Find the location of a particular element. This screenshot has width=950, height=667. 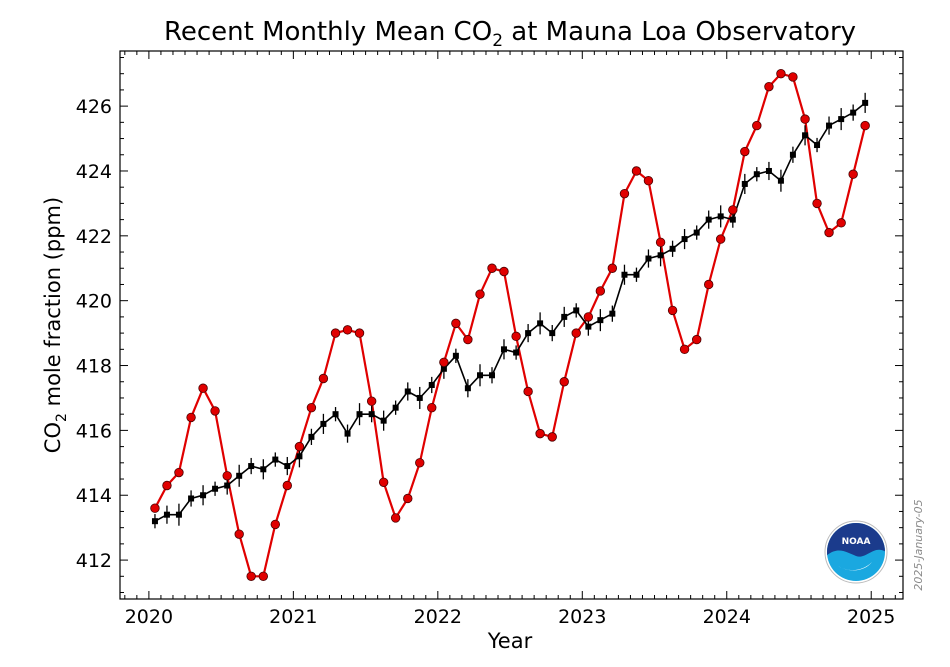

y-tick-label: 420 is located at coordinates (94, 302).